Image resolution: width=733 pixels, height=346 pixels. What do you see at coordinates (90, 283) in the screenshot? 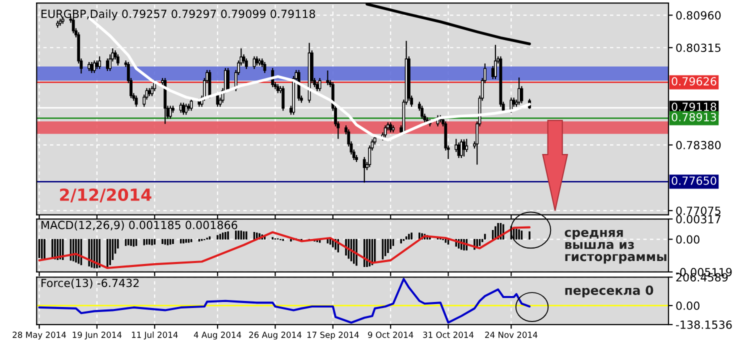
I see `chart-title: Force(13) -6.7432` at bounding box center [90, 283].